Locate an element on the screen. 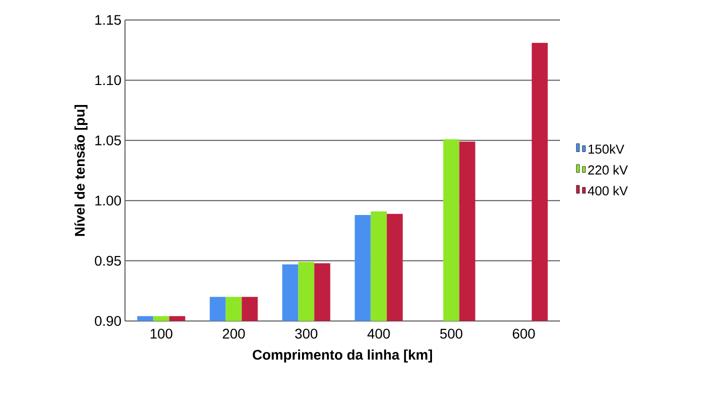  y-tick-label: 1.10 is located at coordinates (108, 80).